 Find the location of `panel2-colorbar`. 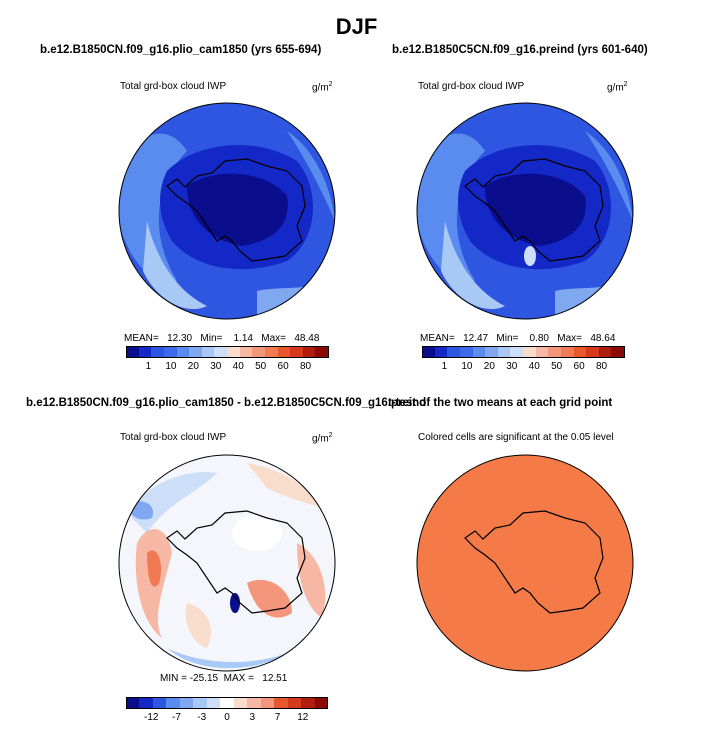

panel2-colorbar is located at coordinates (523, 352).